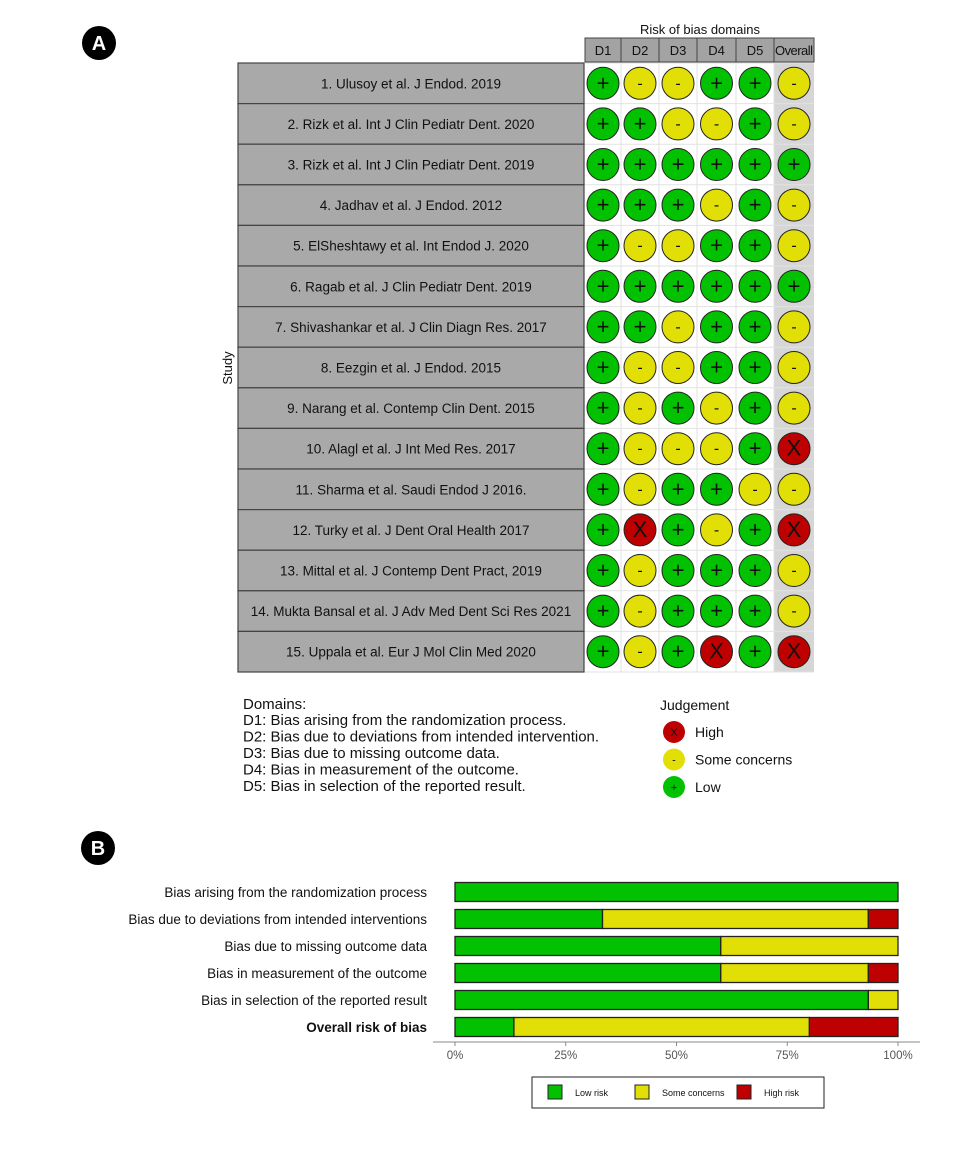 The height and width of the screenshot is (1155, 980). I want to click on summary-legend-box, so click(678, 1092).